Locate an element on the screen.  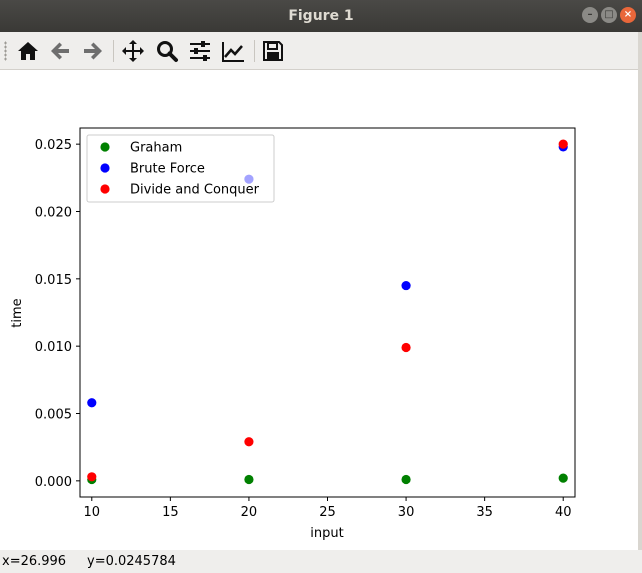
minimize-button: – is located at coordinates (590, 15).